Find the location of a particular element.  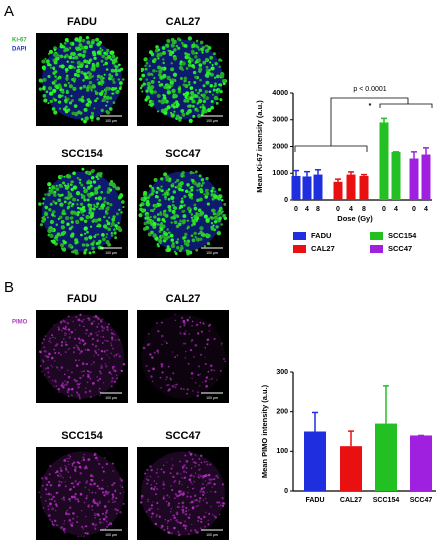

scale-bar-label: 100 μm is located at coordinates (111, 253).